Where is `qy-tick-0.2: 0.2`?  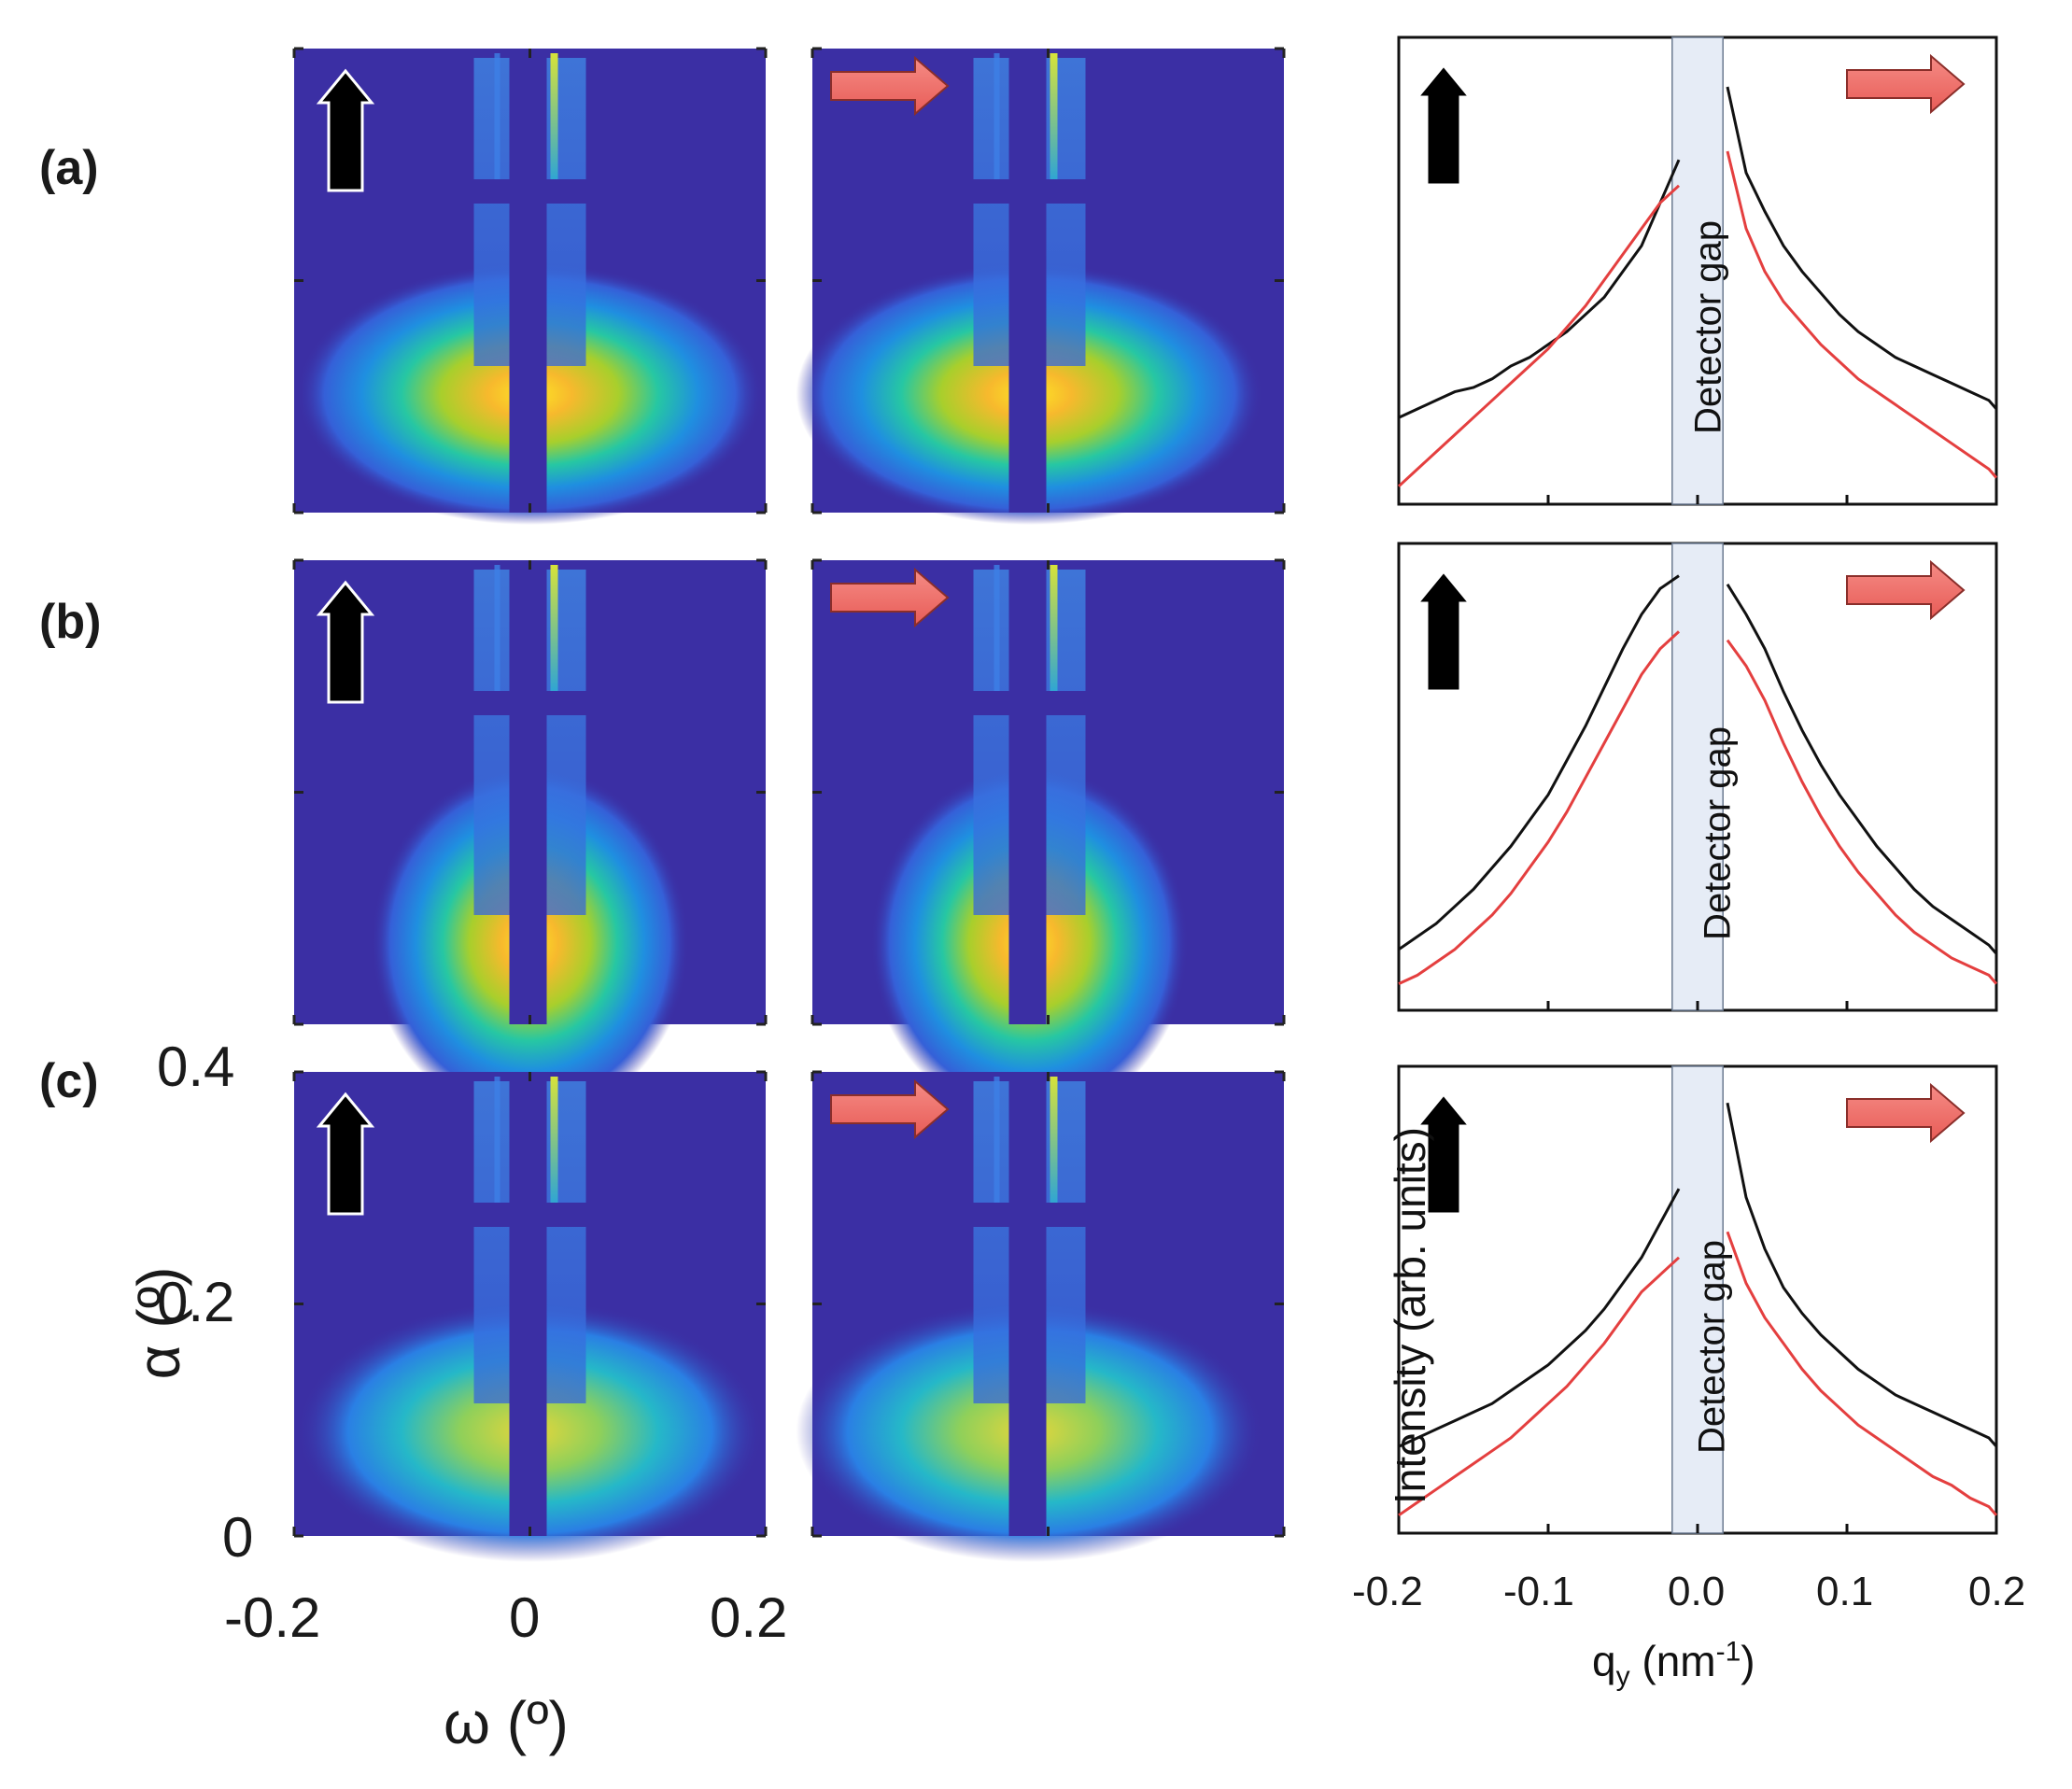 qy-tick-0.2: 0.2 is located at coordinates (1997, 1591).